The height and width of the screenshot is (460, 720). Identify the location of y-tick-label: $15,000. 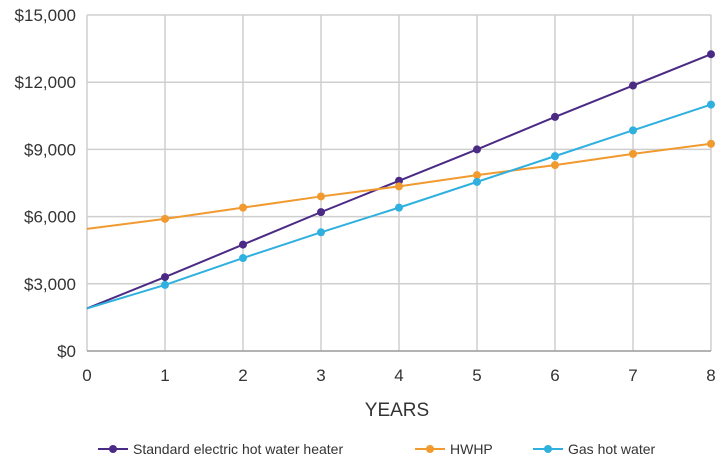
(45, 15).